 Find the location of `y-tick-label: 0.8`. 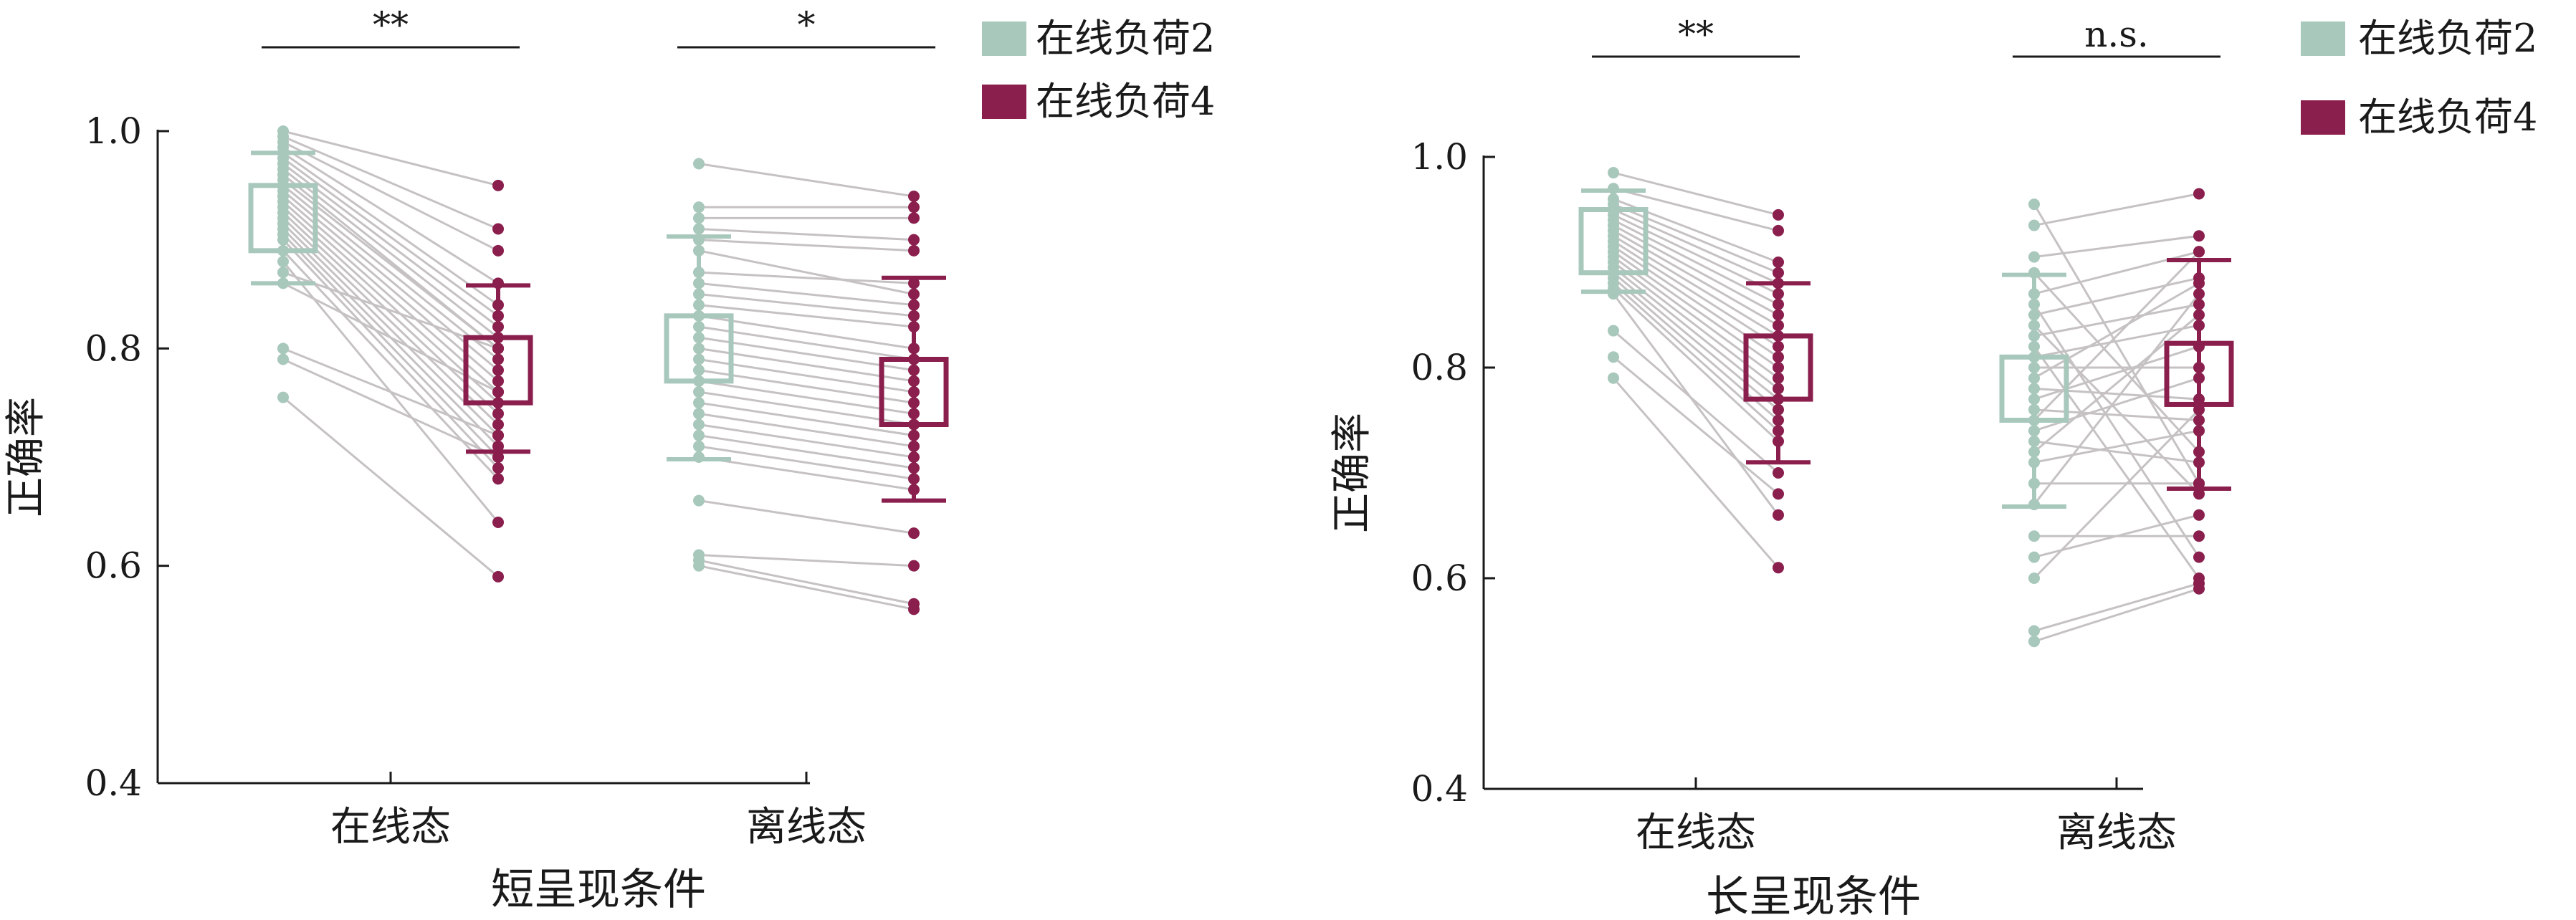

y-tick-label: 0.8 is located at coordinates (113, 348).